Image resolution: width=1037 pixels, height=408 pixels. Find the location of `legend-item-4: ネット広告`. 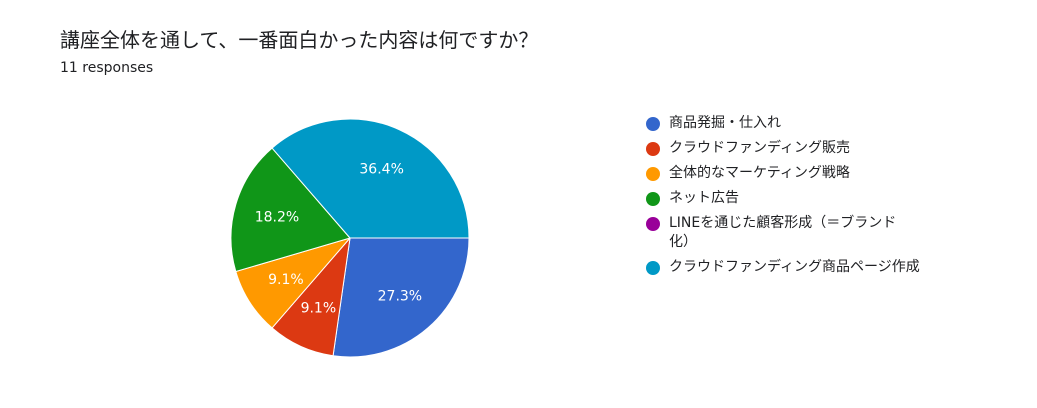

legend-item-4: ネット広告 is located at coordinates (811, 198).